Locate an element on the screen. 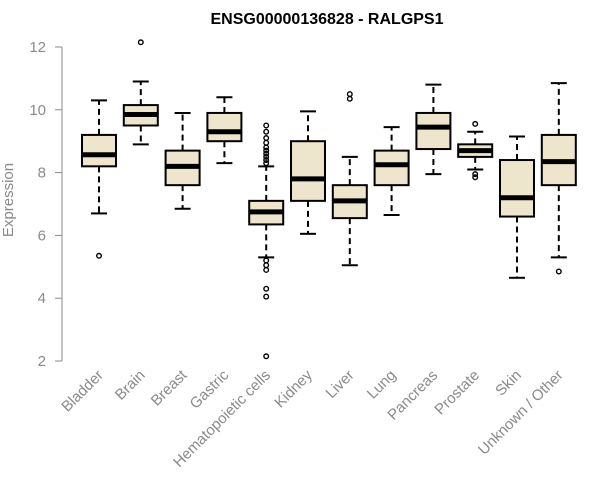 Image resolution: width=600 pixels, height=500 pixels. y-tick-label: 8 is located at coordinates (42, 173).